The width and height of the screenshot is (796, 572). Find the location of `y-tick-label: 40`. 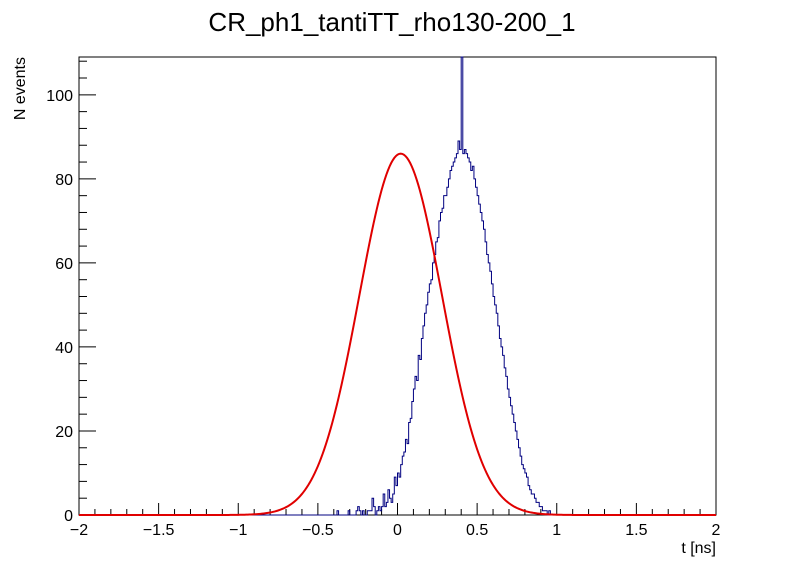

y-tick-label: 40 is located at coordinates (64, 348).